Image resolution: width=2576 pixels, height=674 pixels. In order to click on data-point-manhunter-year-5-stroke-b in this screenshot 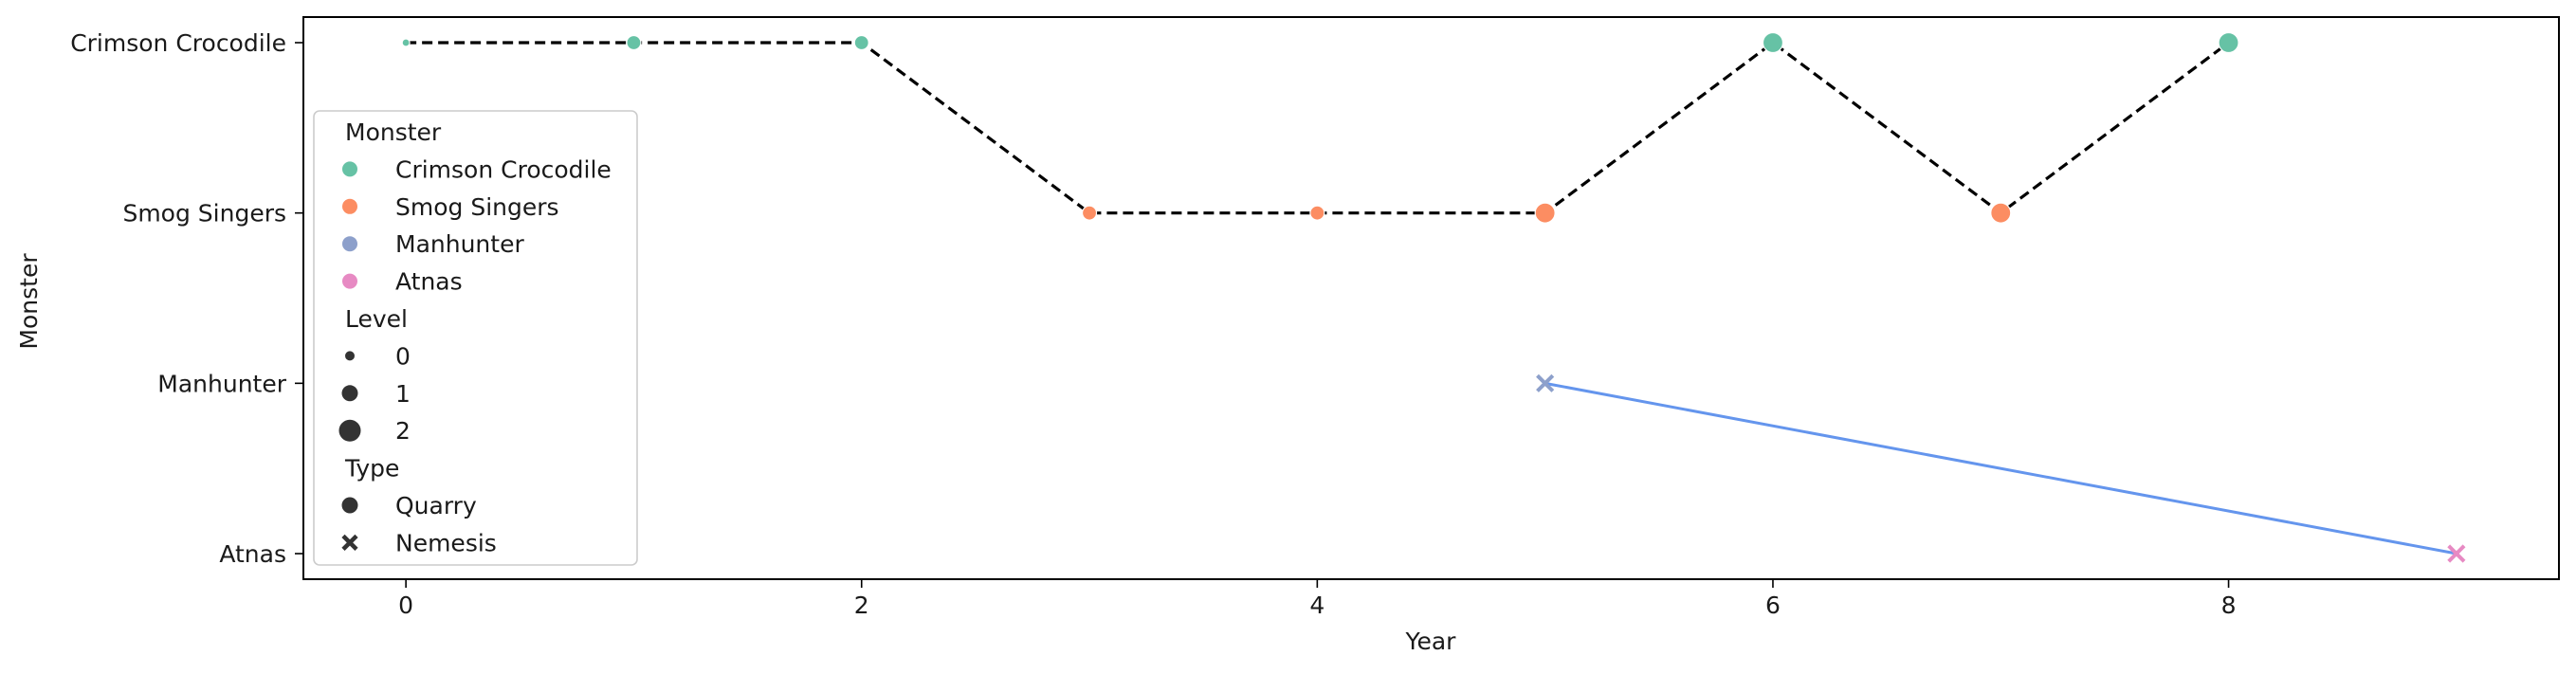, I will do `click(1545, 382)`.